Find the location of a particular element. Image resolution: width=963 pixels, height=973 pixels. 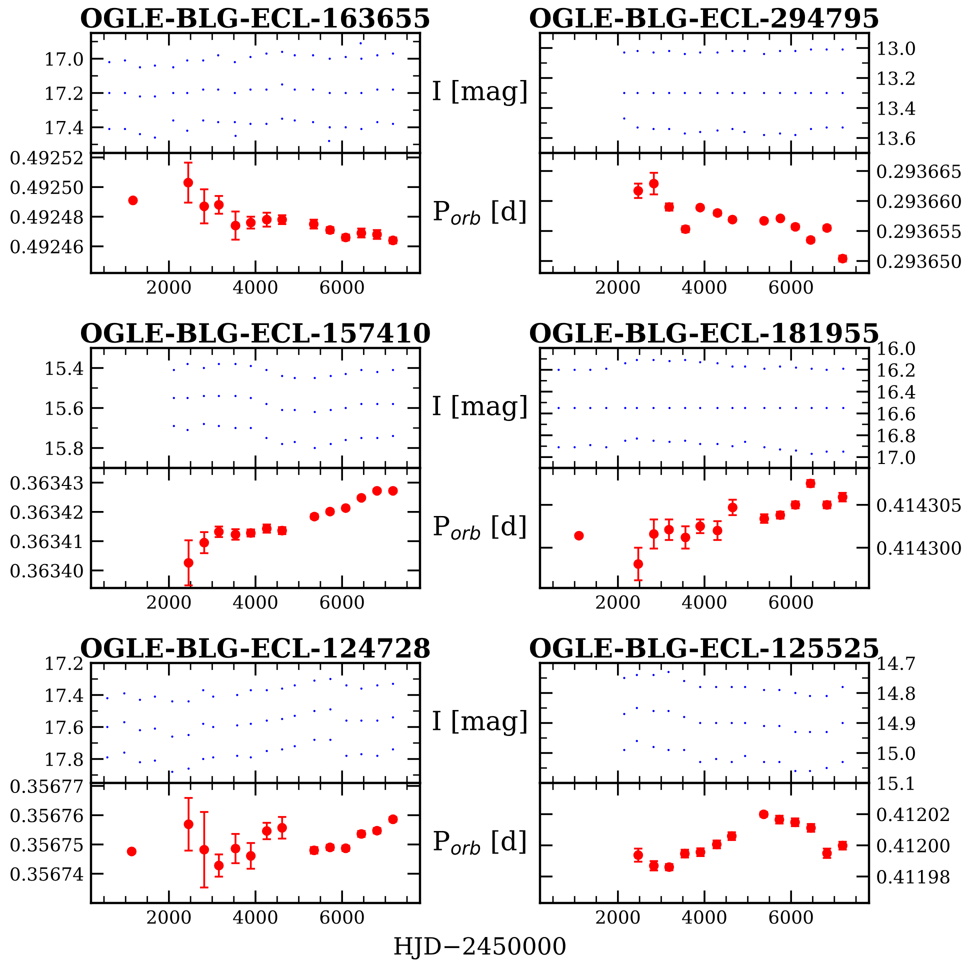

y-tick-label: 0.35674 is located at coordinates (47, 874).